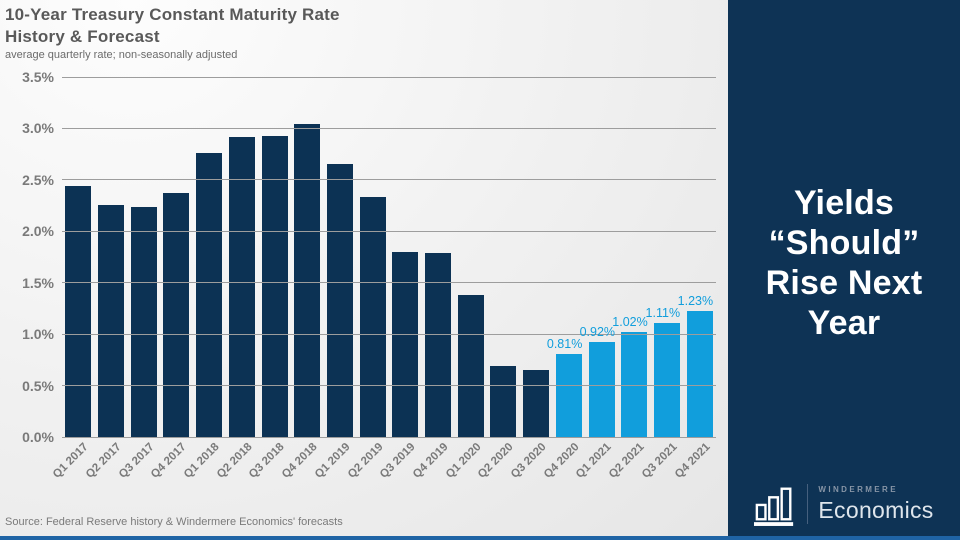  What do you see at coordinates (663, 312) in the screenshot?
I see `bar-value-label: 1.11%` at bounding box center [663, 312].